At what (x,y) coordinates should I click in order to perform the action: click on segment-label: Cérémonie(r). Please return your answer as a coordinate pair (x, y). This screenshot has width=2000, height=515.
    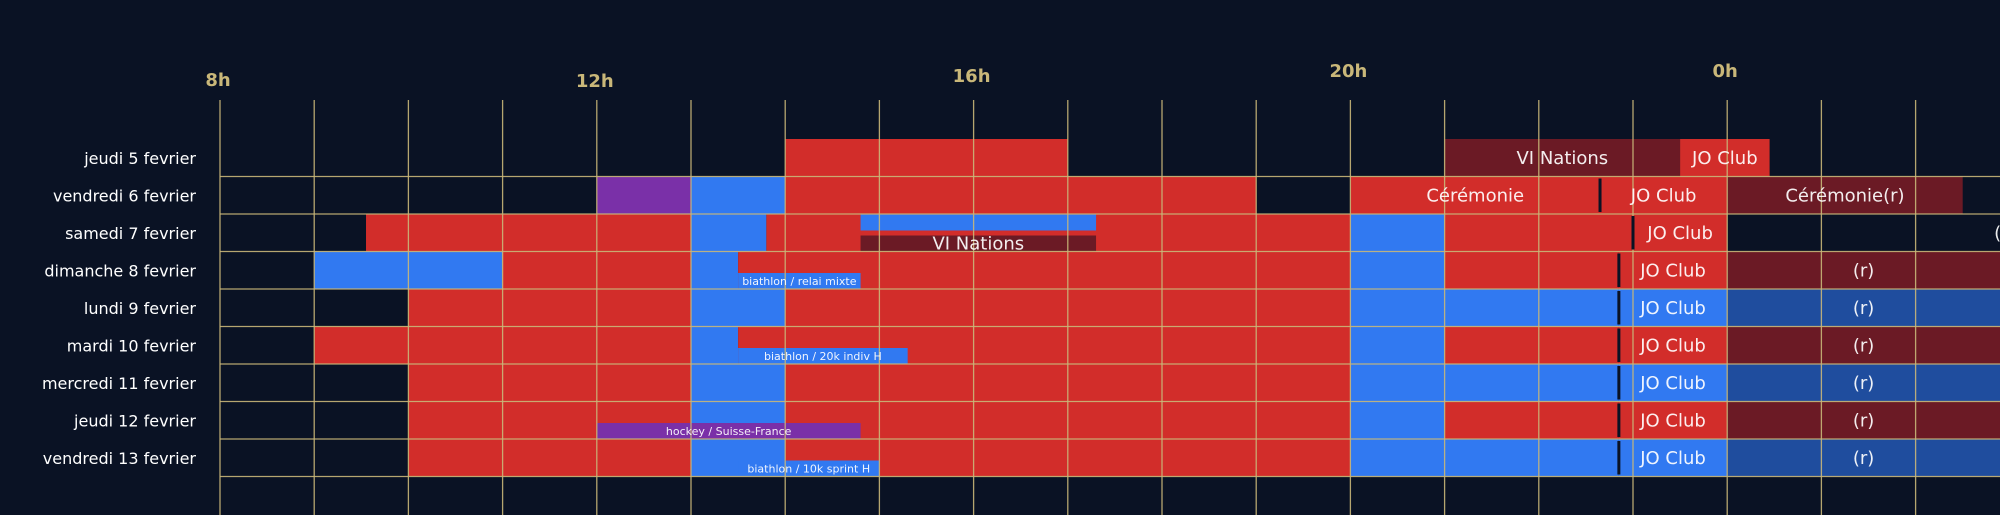
    Looking at the image, I should click on (1844, 195).